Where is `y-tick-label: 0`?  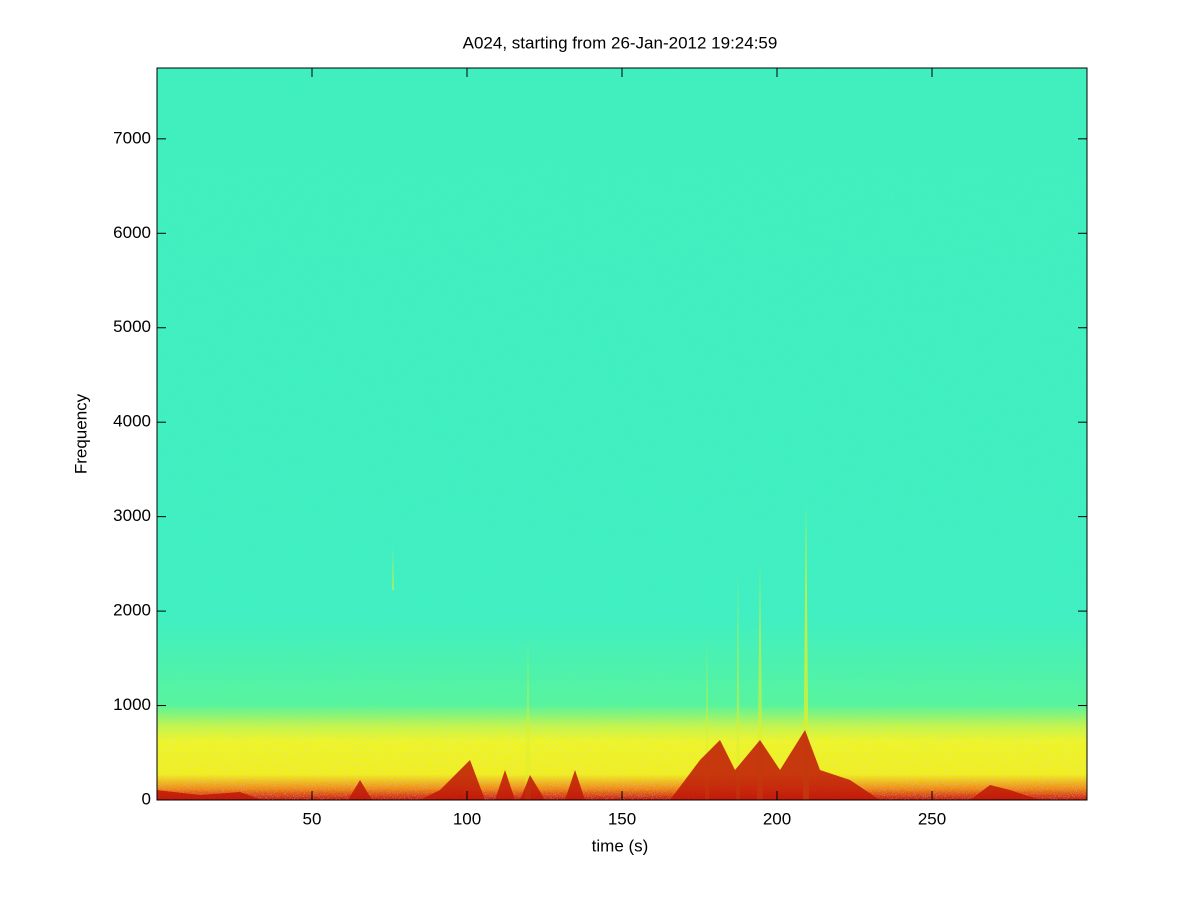
y-tick-label: 0 is located at coordinates (146, 798).